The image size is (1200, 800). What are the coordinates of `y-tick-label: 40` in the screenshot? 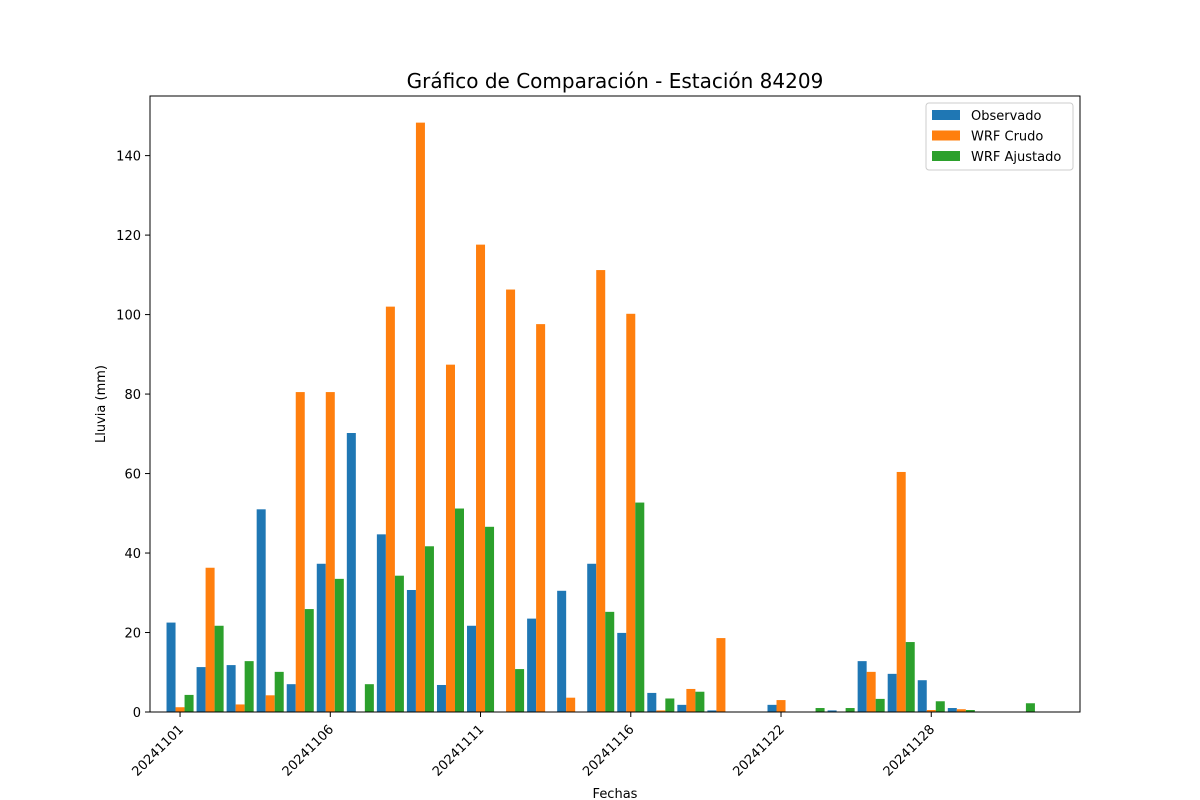 It's located at (132, 554).